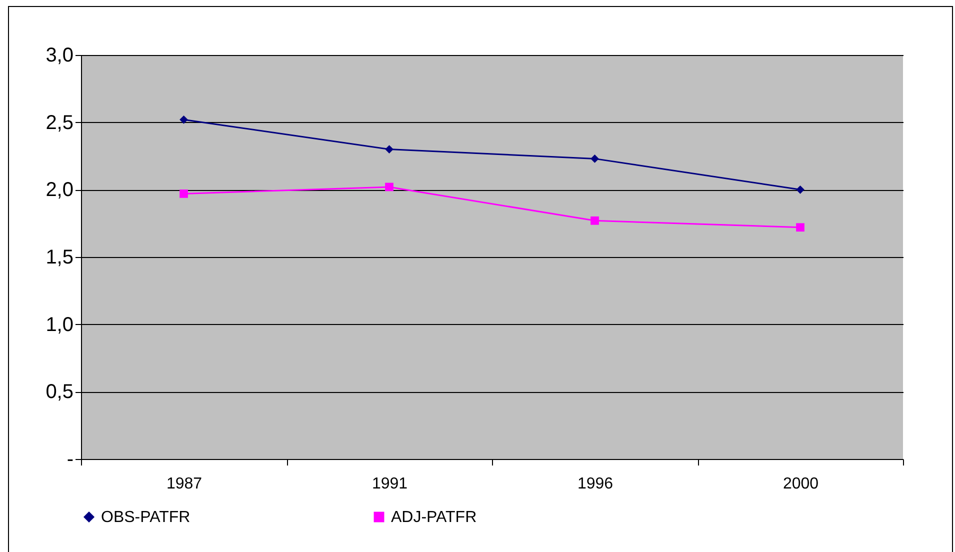 This screenshot has height=552, width=955. What do you see at coordinates (60, 257) in the screenshot?
I see `y-tick-label: 1,5` at bounding box center [60, 257].